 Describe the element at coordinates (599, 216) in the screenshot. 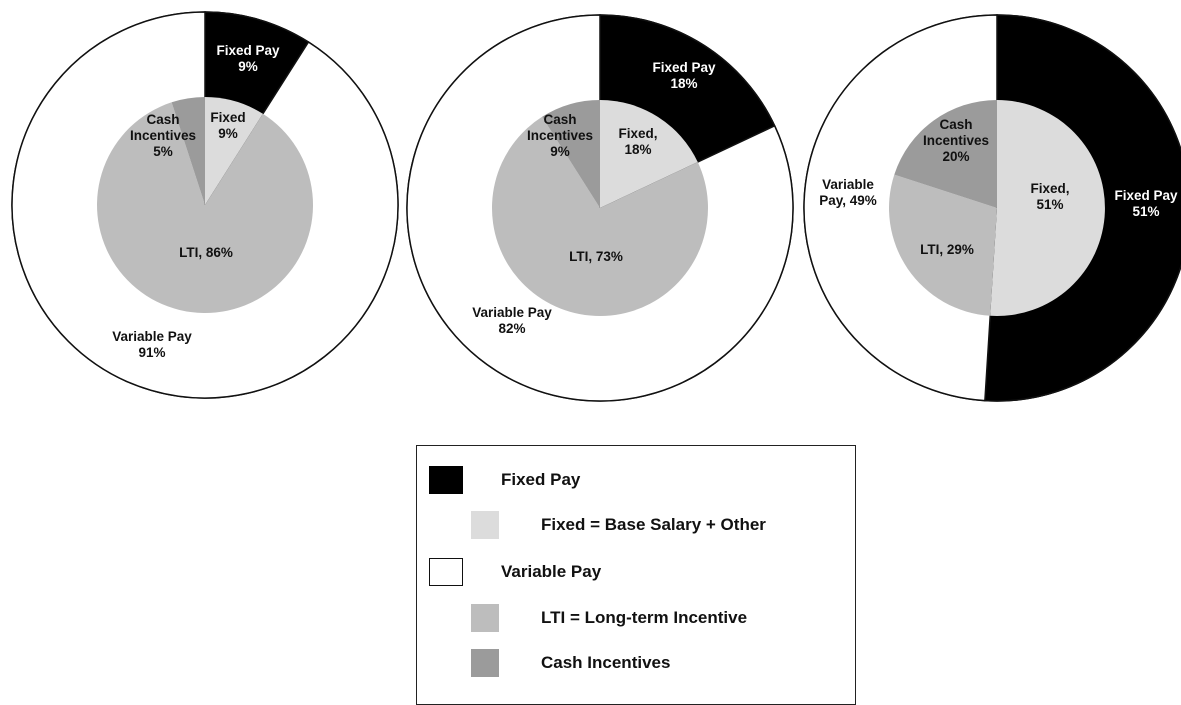

I see `pie-2-inner-slice-lti` at that location.